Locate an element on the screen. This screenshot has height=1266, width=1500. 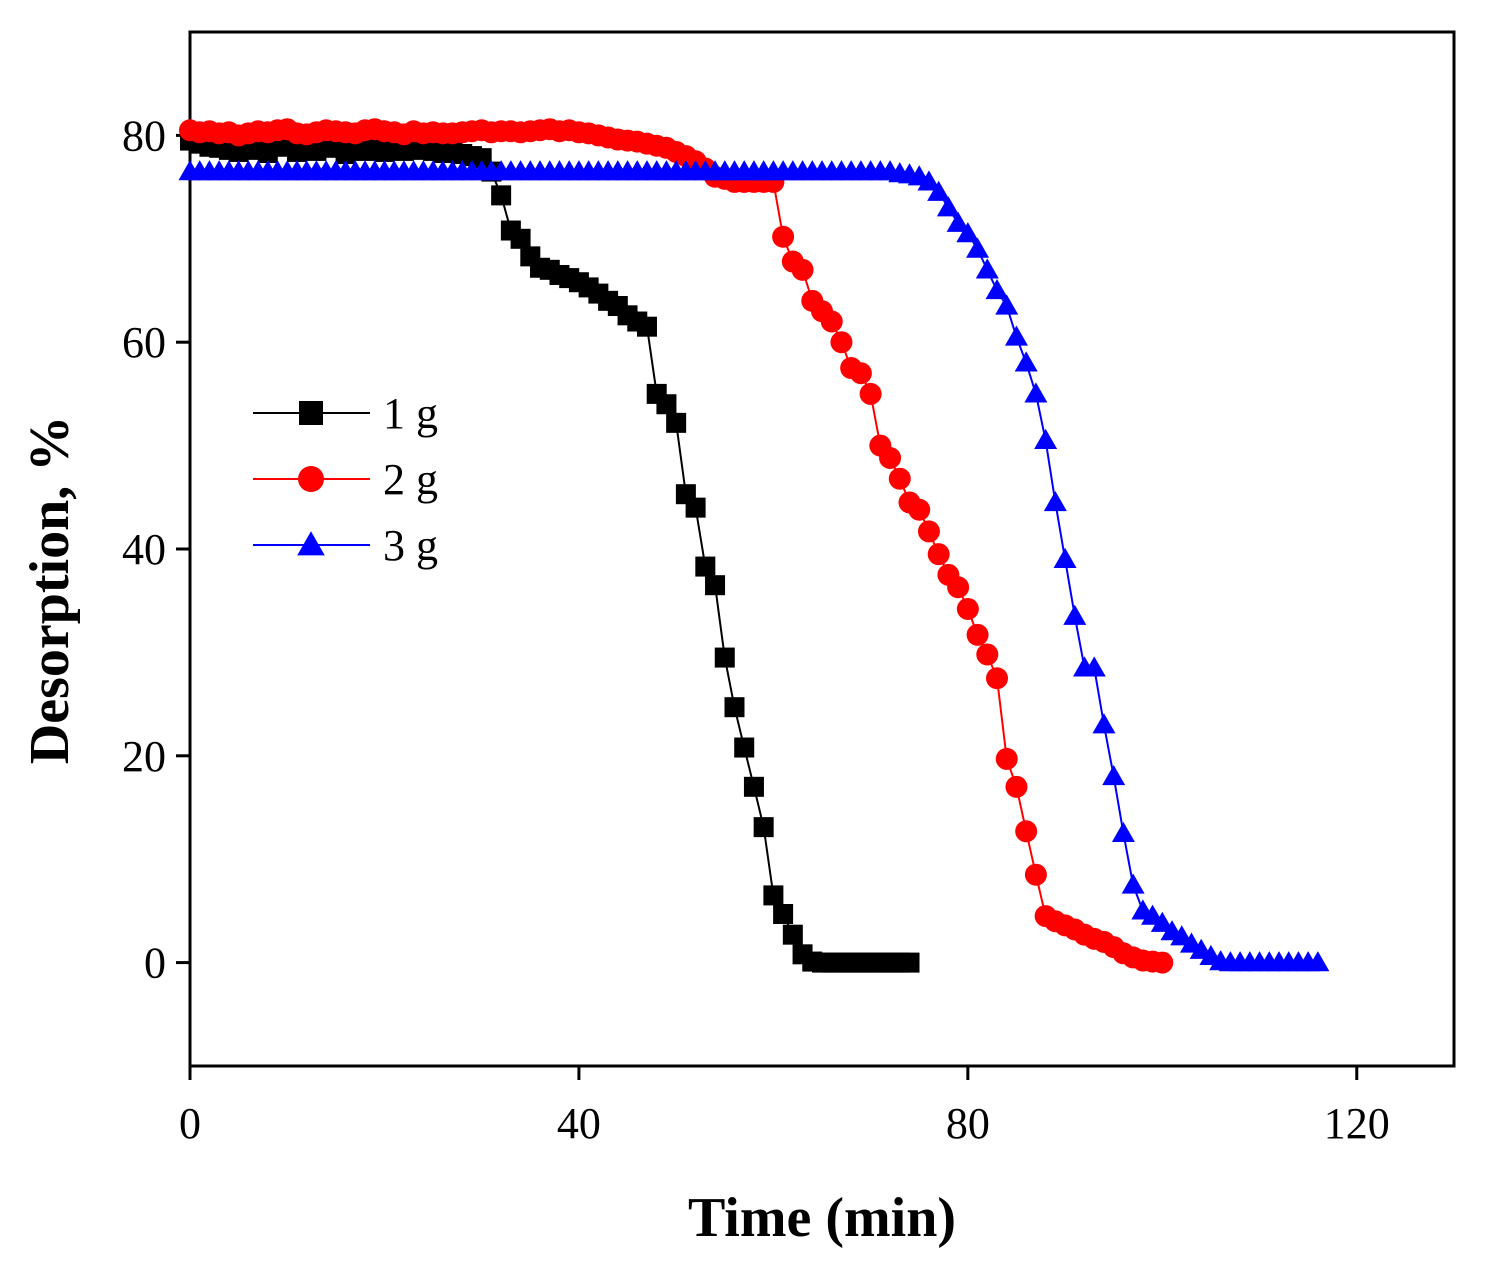
x-axis-title: Time (min) is located at coordinates (822, 1218).